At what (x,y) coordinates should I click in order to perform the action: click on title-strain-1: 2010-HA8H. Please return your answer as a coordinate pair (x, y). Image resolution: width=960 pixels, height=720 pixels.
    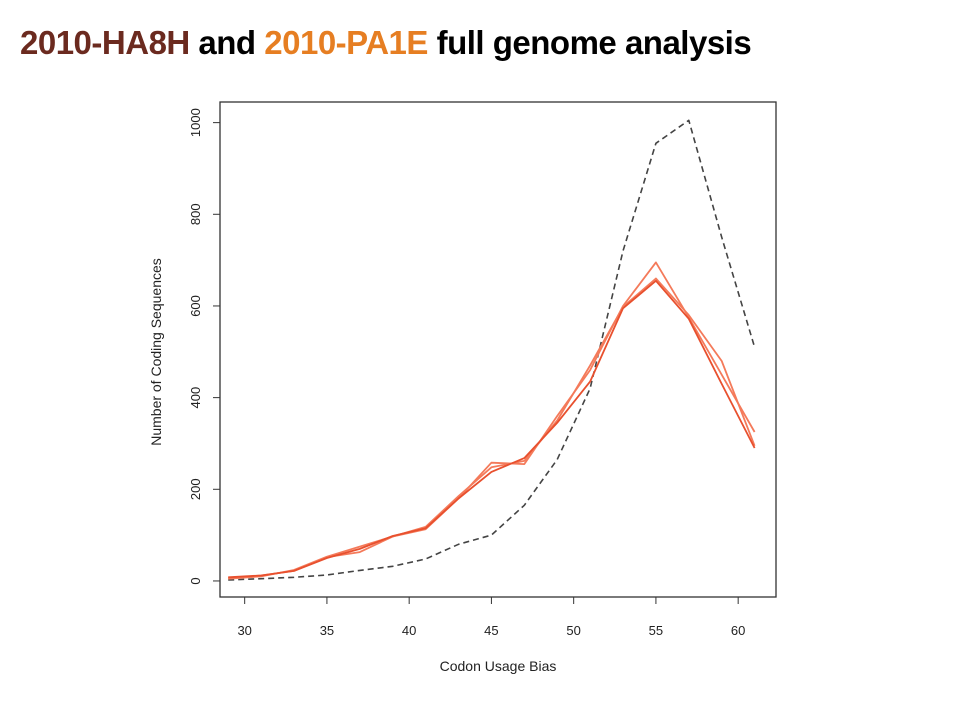
    Looking at the image, I should click on (105, 42).